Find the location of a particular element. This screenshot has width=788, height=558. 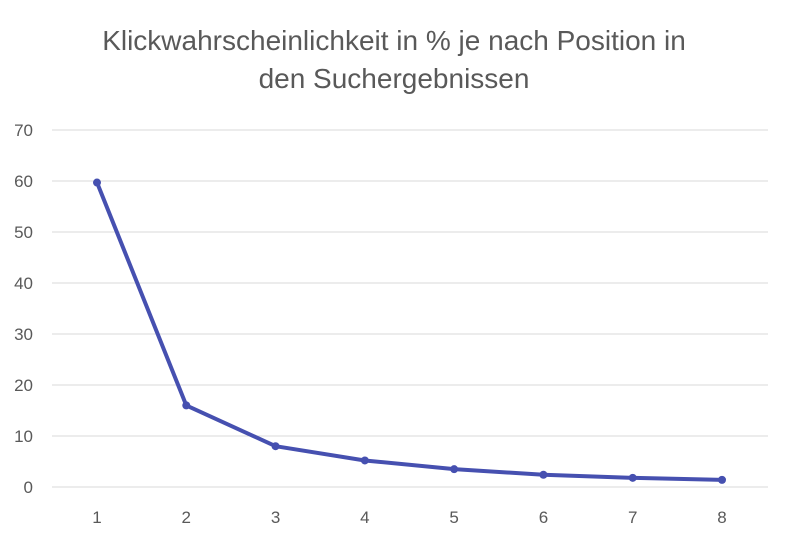

y-axis-tick-labels: 0 10 20 30 40 50 60 70 is located at coordinates (23, 309).